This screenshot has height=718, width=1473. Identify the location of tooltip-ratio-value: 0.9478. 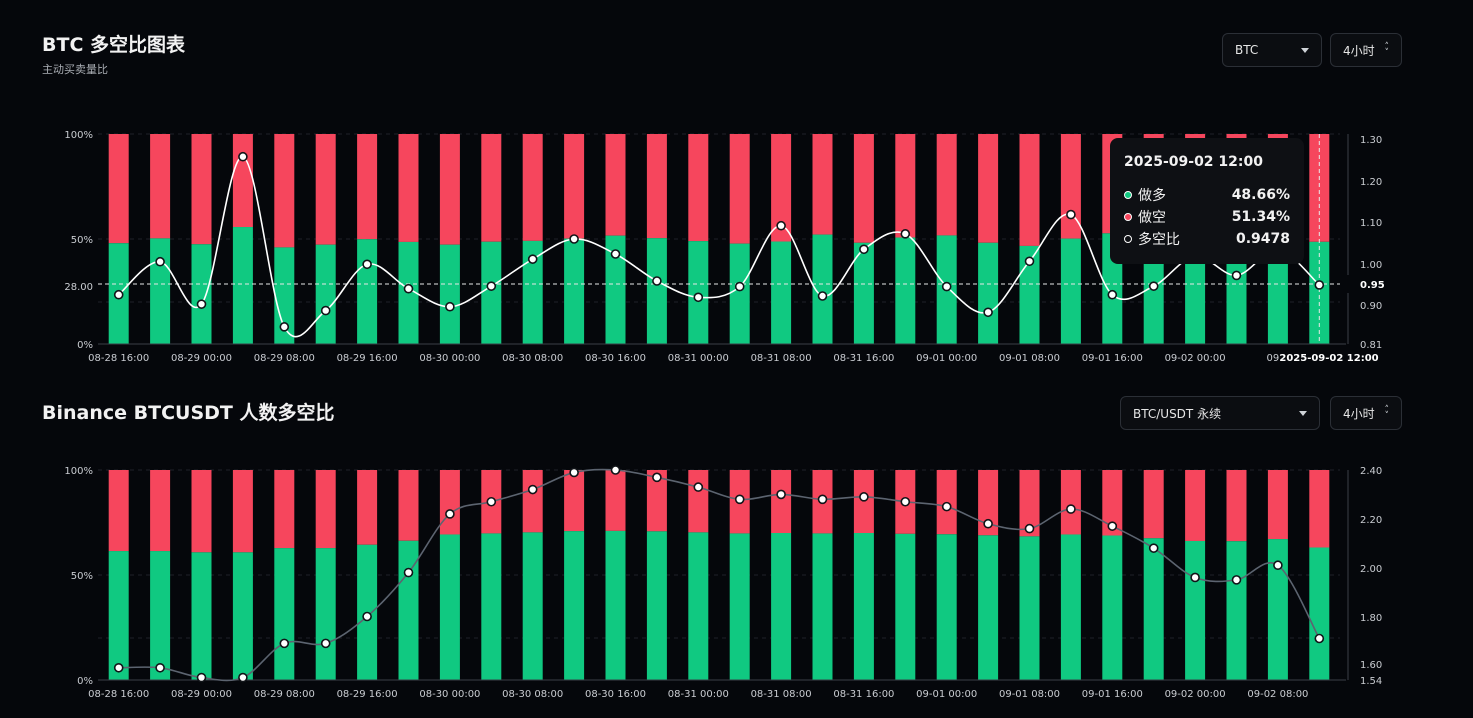
(1262, 239).